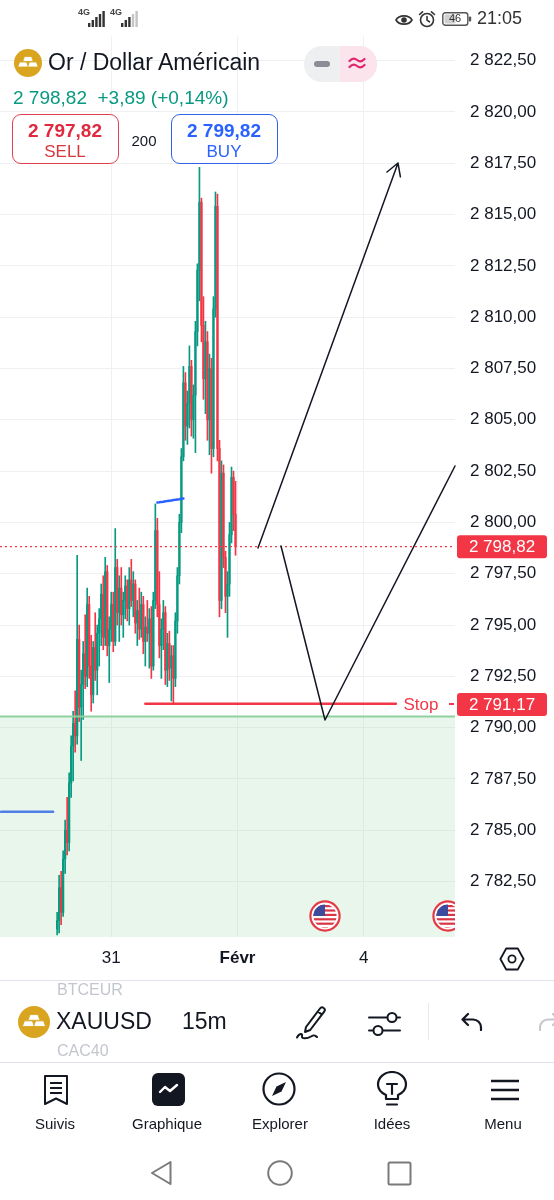  I want to click on annotation: 2 797,82, so click(65, 130).